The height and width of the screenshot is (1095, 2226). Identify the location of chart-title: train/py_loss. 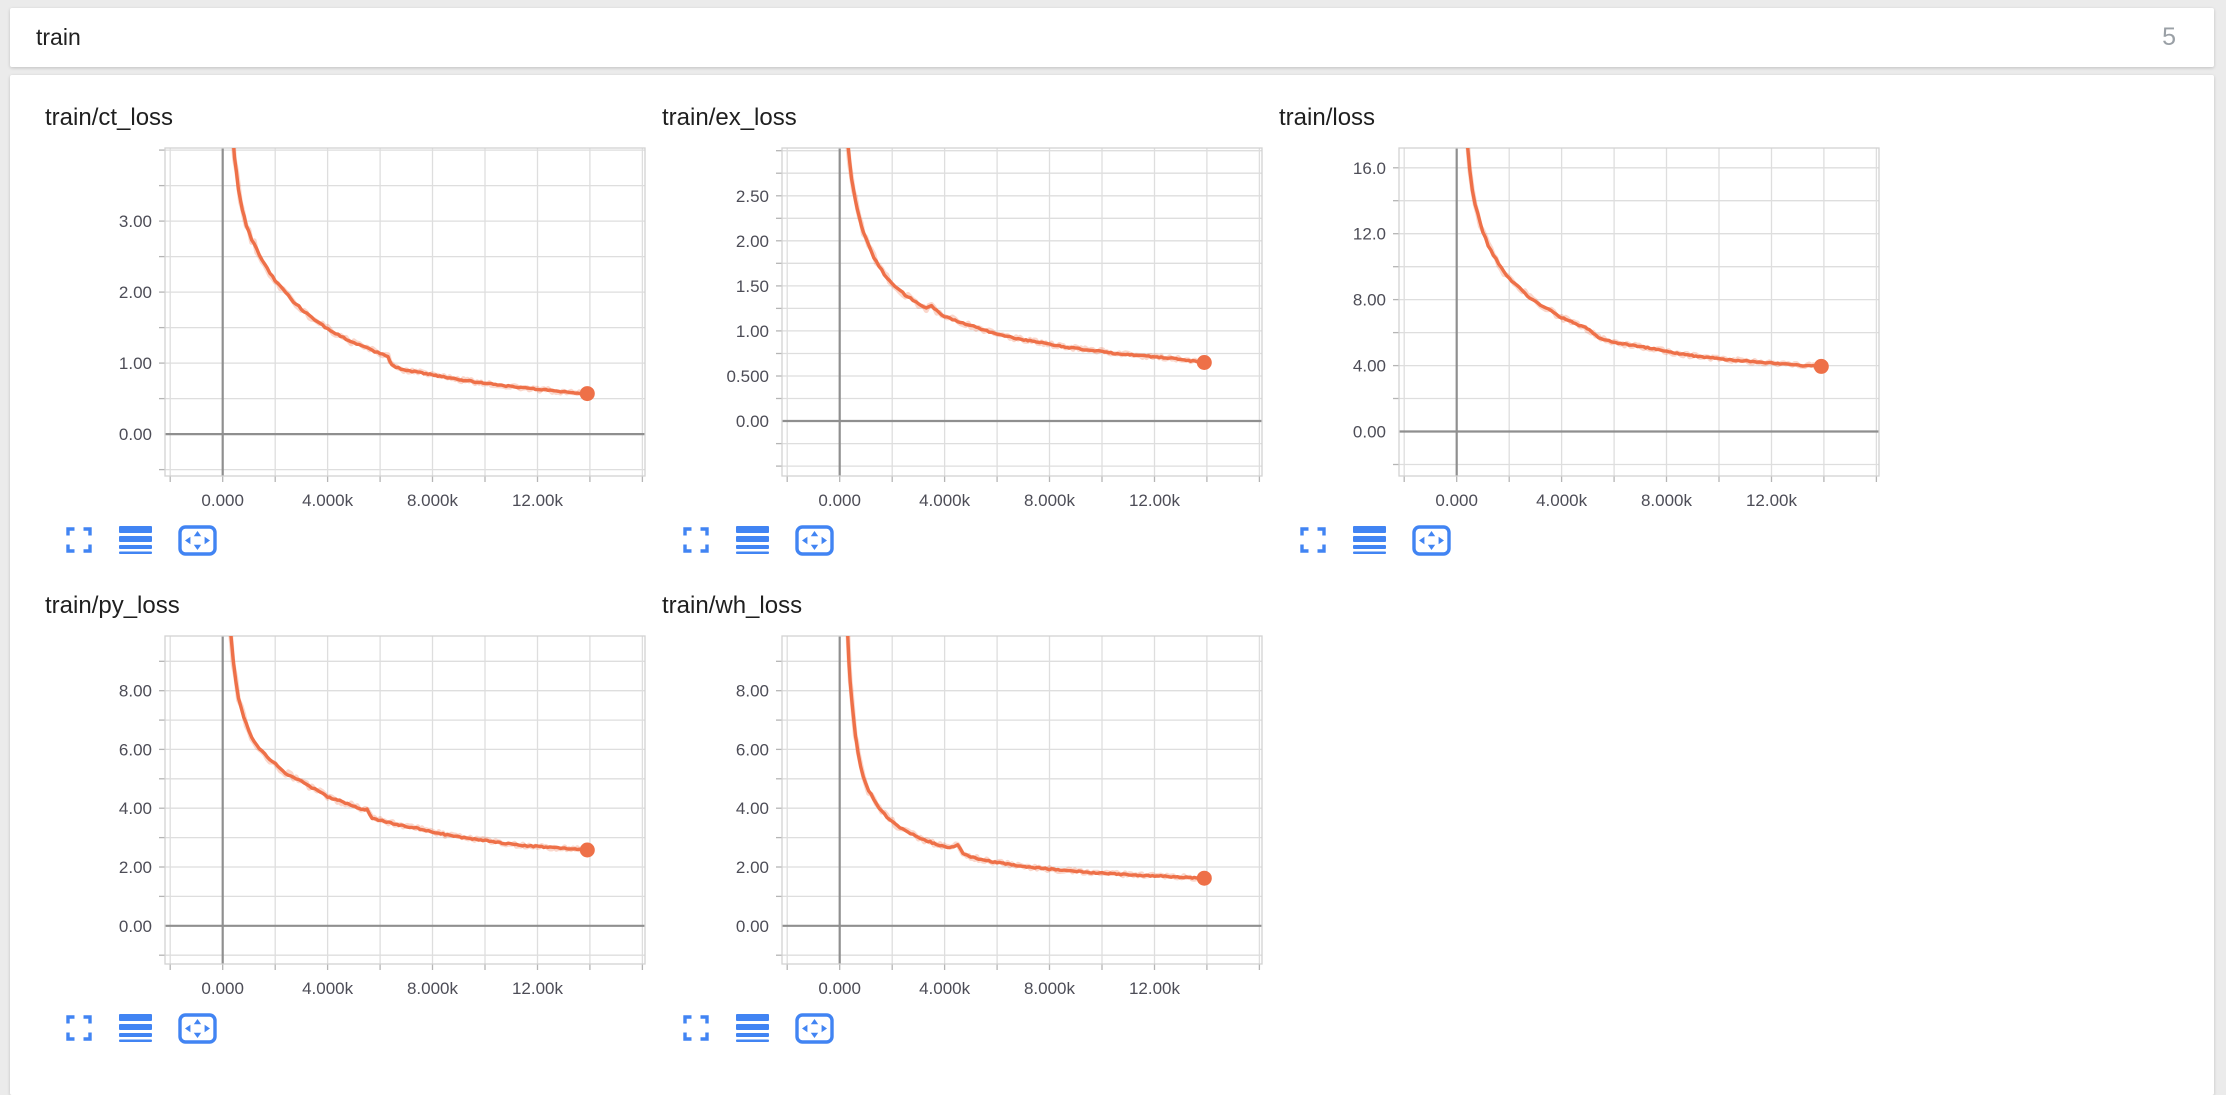
(112, 605).